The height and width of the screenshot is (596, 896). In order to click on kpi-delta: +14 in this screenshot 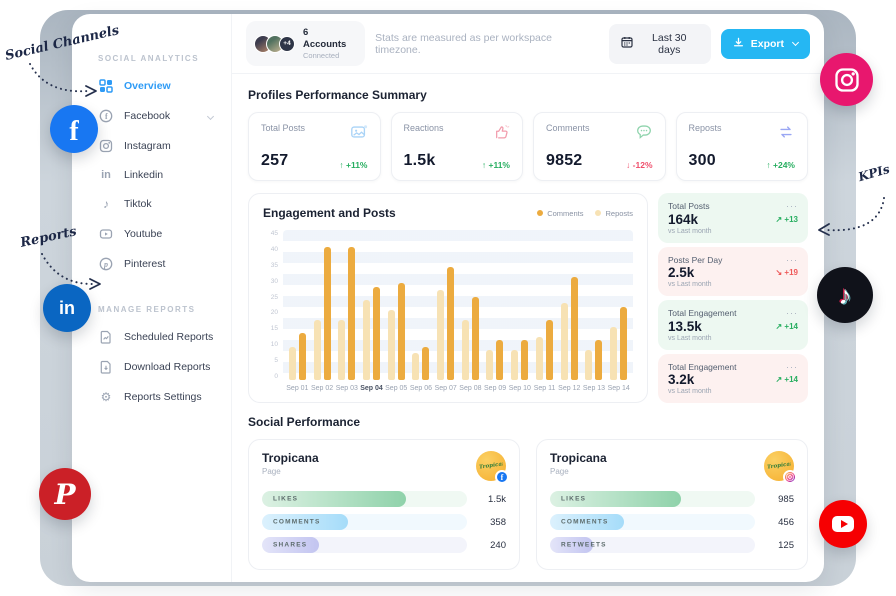, I will do `click(786, 326)`.